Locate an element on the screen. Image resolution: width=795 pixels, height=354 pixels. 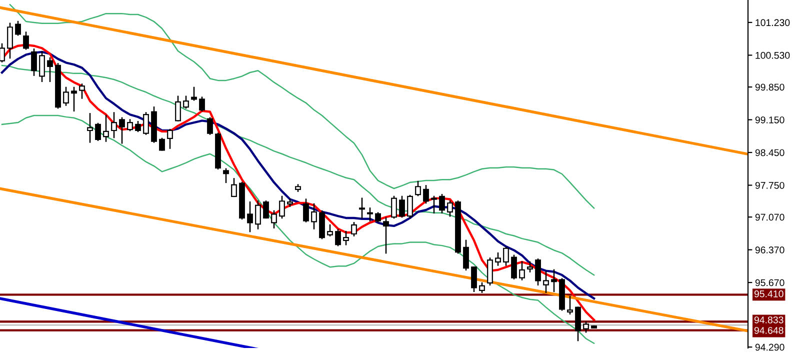
y-tick-label: 100.530 is located at coordinates (773, 55).